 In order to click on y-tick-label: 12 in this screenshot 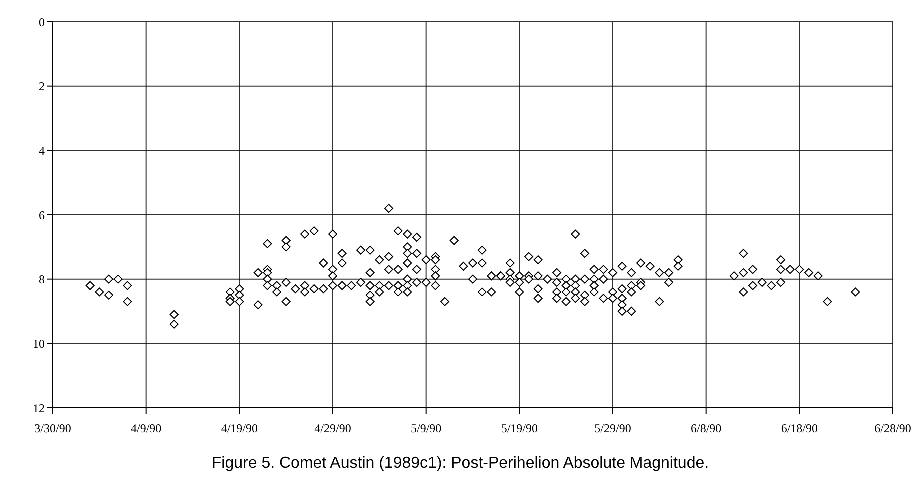, I will do `click(39, 408)`.